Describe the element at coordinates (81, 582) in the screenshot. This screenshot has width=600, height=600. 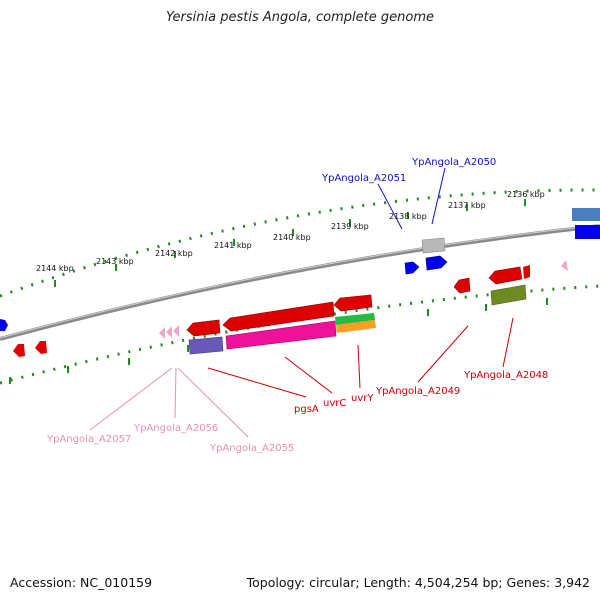
I see `accession-label: Accession: NC_010159` at that location.